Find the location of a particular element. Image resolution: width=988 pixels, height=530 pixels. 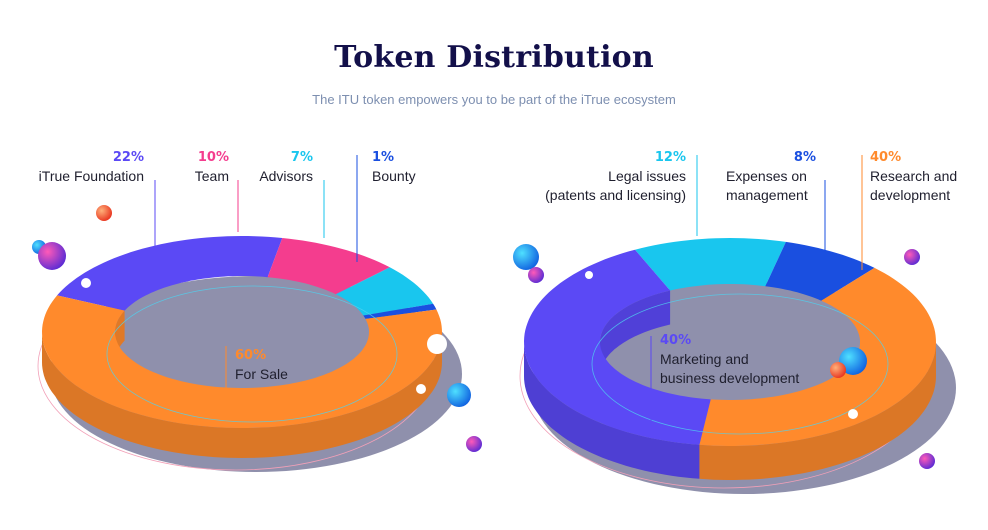

label-research-and-development: 40% Research and development is located at coordinates (925, 176).